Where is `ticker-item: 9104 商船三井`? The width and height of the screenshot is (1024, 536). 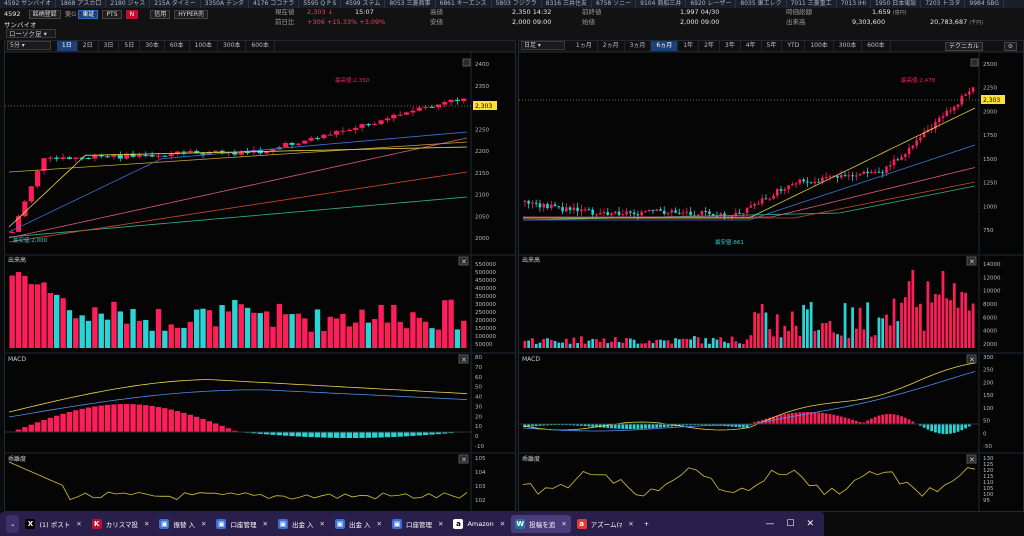 ticker-item: 9104 商船三井 is located at coordinates (661, 4).